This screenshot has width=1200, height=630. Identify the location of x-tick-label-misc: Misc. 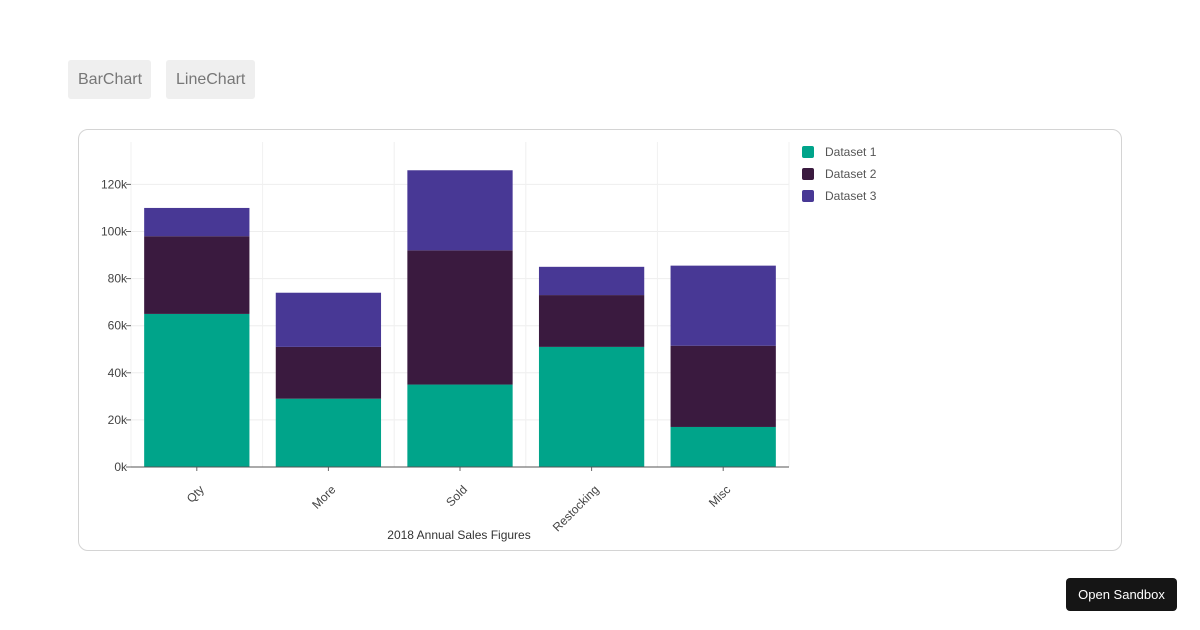
(719, 496).